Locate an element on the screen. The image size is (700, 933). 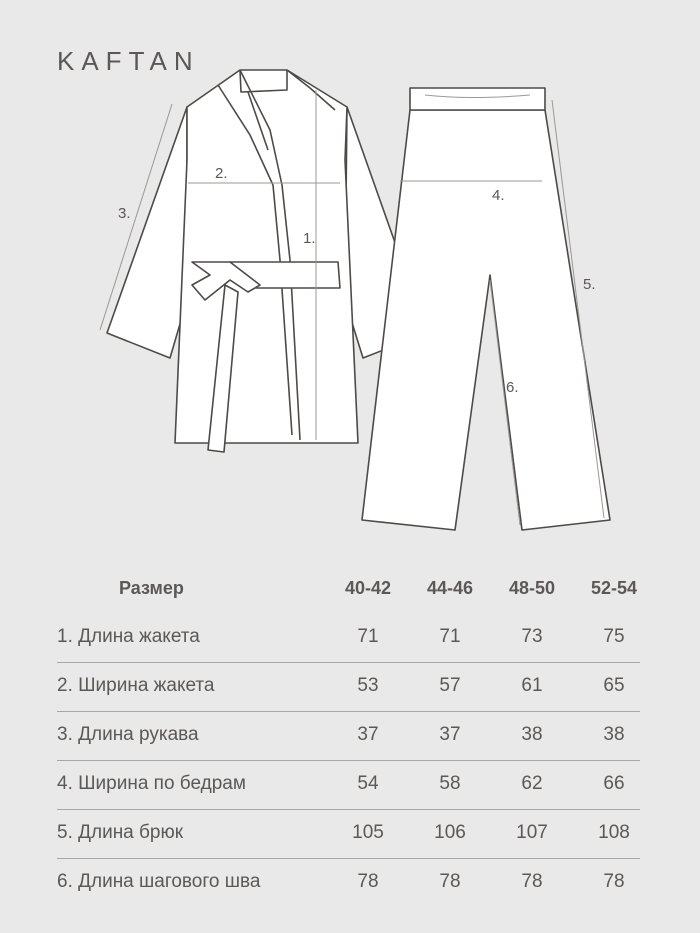
table-row: 3. Длина рукава 37 37 38 38 is located at coordinates (348, 736).